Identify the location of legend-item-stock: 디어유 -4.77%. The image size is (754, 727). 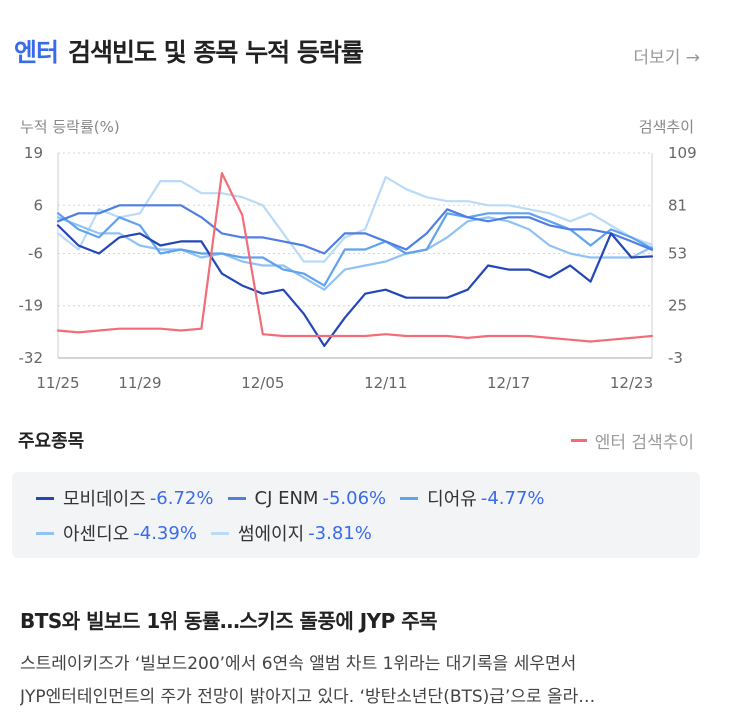
(472, 498).